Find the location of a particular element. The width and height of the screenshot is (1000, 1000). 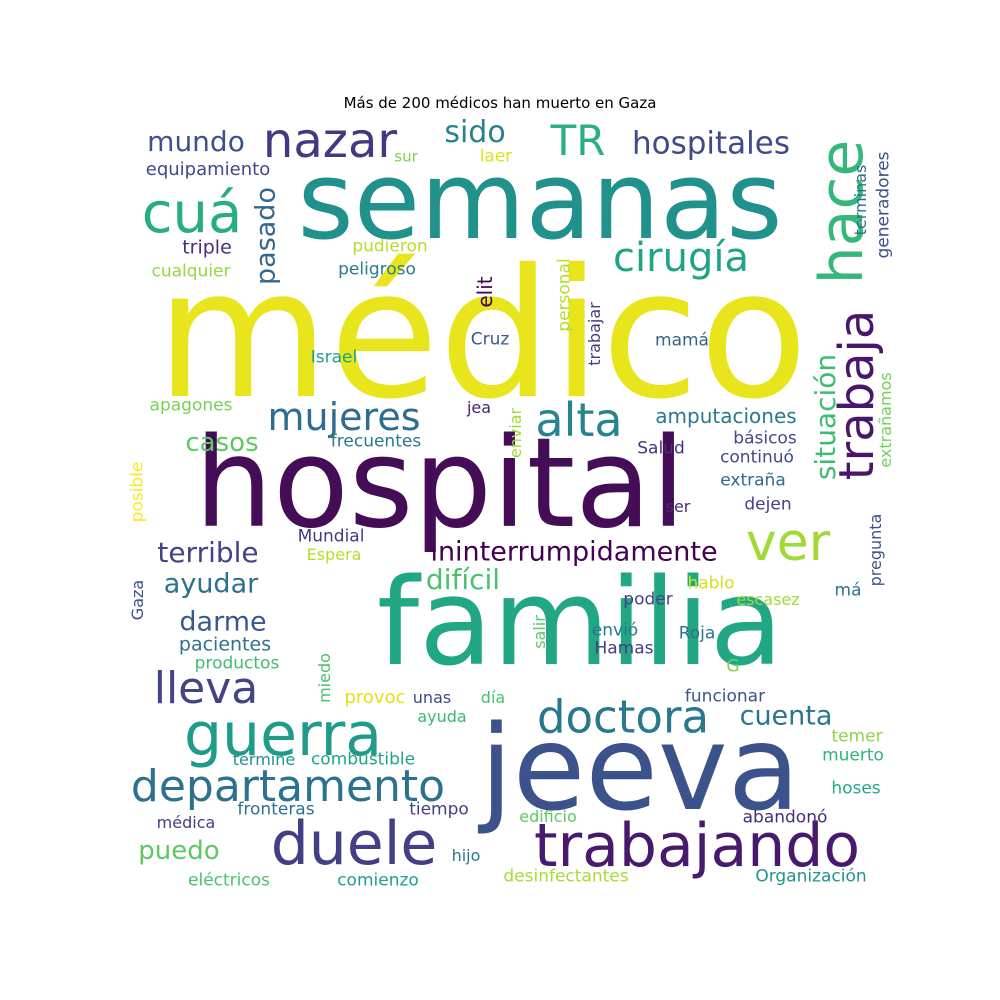

word-laer: laer is located at coordinates (496, 156).